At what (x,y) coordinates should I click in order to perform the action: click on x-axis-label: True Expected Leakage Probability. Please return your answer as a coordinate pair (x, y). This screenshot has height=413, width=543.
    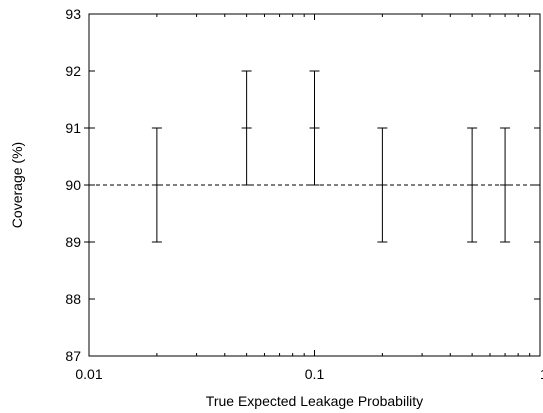
    Looking at the image, I should click on (314, 401).